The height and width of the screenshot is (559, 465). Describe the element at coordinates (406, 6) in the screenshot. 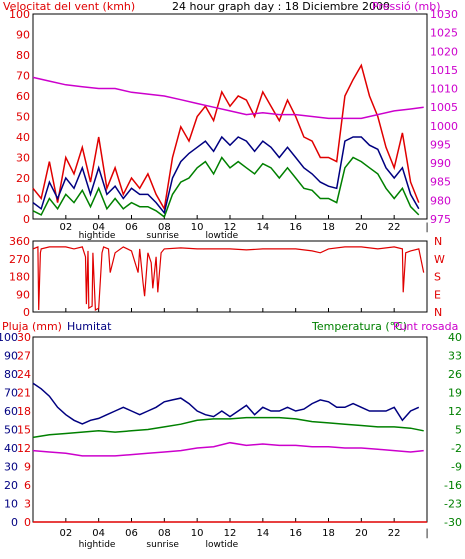

I see `pressure-title: Pressió (mb)` at that location.